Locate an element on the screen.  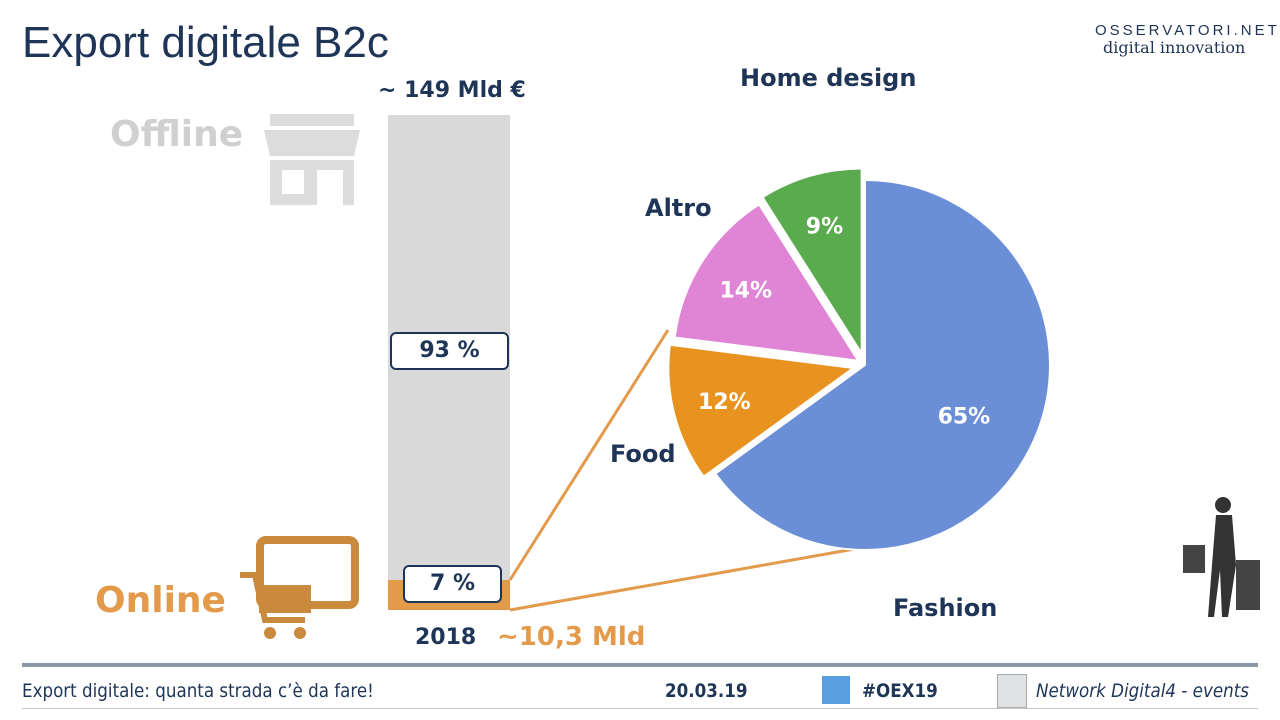
offline-label: Offline is located at coordinates (177, 134).